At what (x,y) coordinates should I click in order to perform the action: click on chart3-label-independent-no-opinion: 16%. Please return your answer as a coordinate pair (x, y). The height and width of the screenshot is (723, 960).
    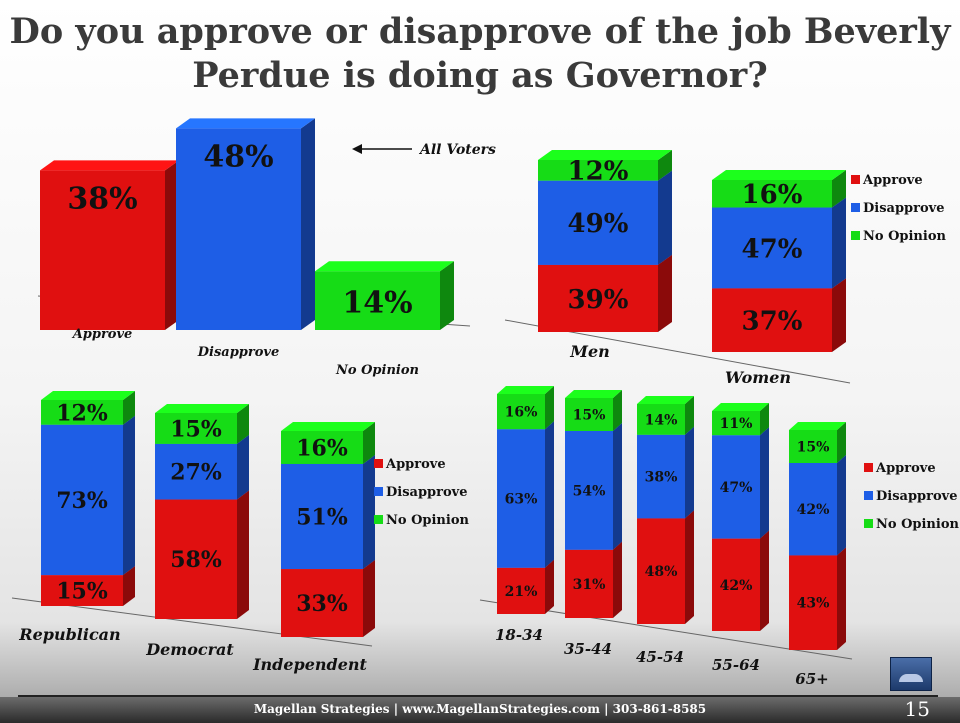
    Looking at the image, I should click on (322, 448).